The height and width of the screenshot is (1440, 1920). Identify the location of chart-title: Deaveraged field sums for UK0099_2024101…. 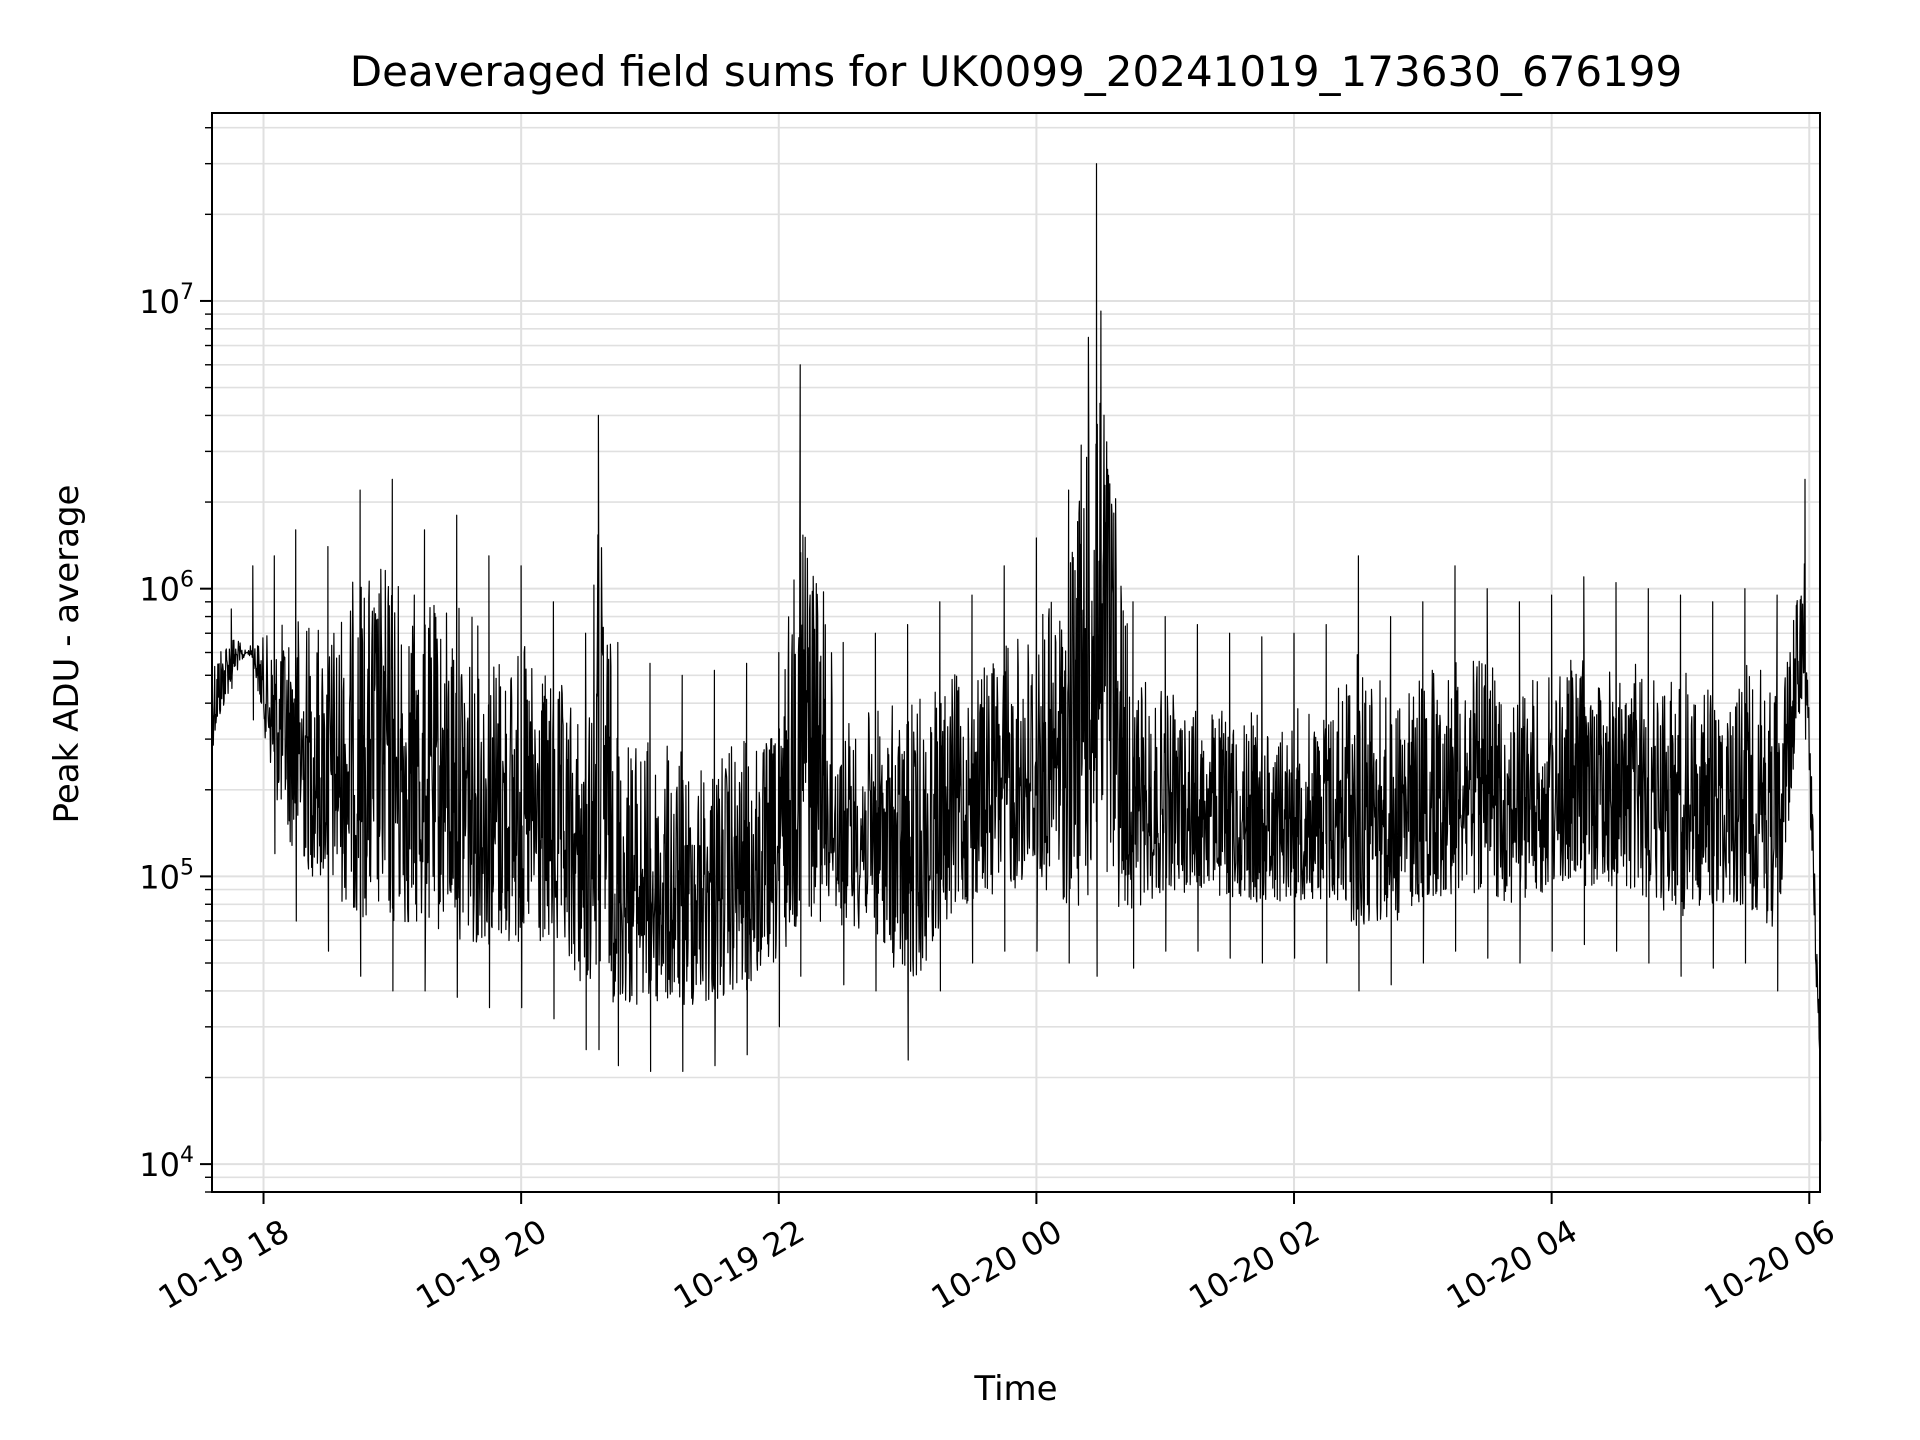
(1016, 71).